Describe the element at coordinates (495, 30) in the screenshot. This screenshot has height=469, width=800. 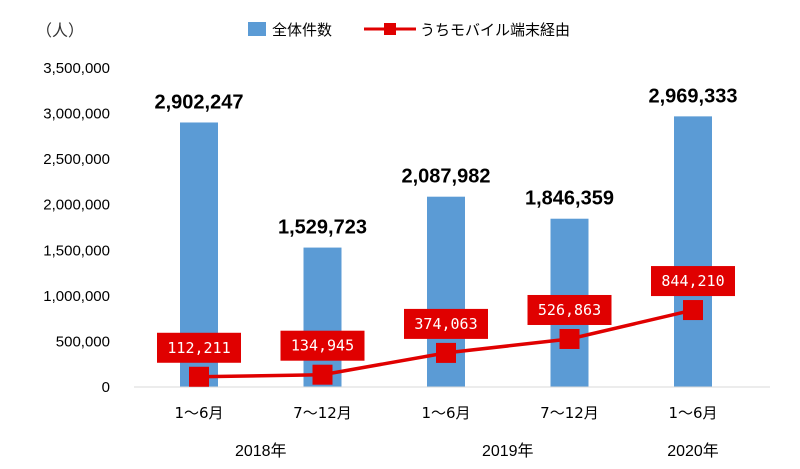
I see `legend-line-label: うちモバイル端末経由` at that location.